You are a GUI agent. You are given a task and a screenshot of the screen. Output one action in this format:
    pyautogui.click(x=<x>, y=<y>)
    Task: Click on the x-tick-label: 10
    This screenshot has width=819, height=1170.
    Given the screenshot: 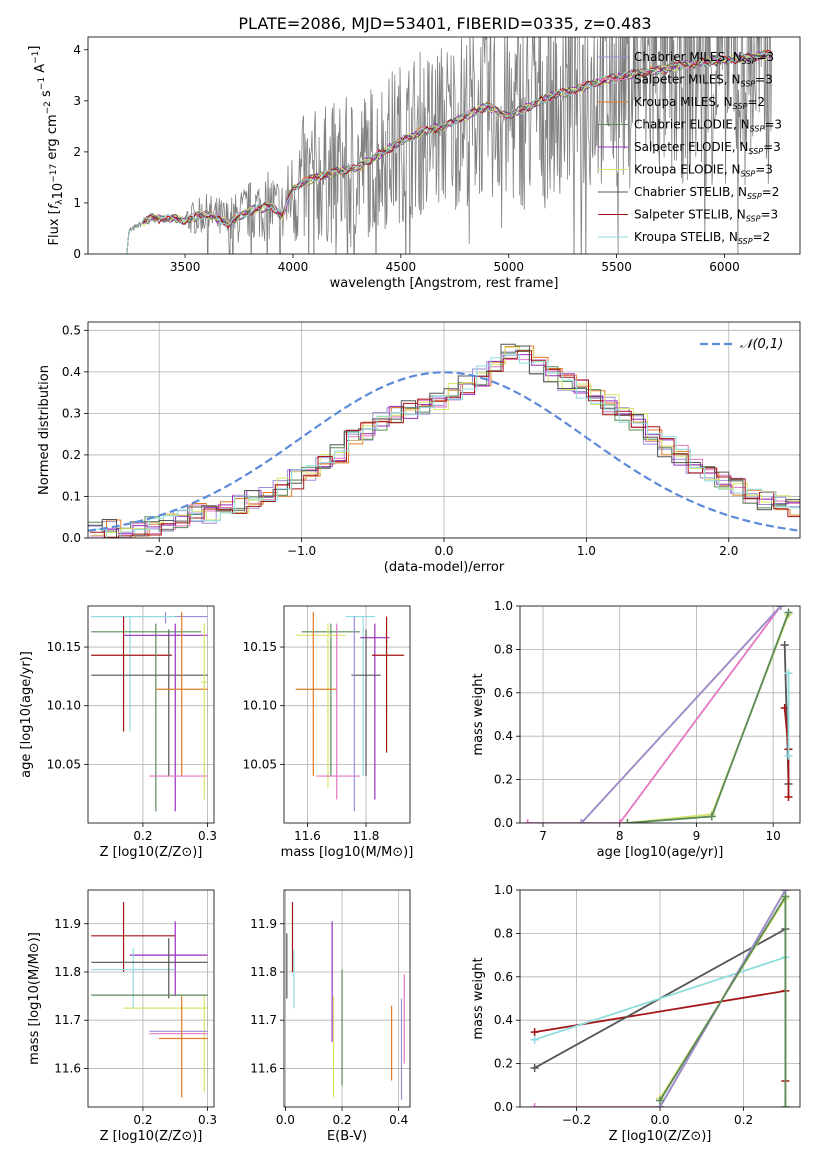 What is the action you would take?
    pyautogui.click(x=773, y=836)
    